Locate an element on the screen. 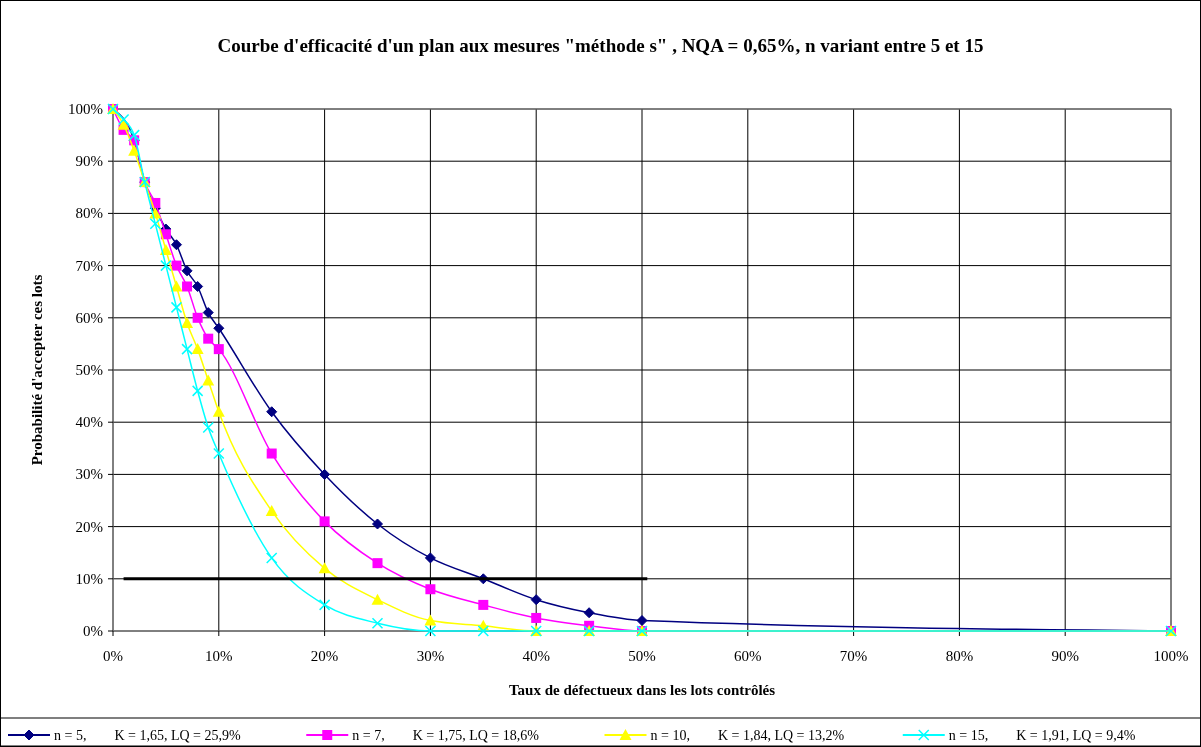  y-tick-label: 10% is located at coordinates (89, 578).